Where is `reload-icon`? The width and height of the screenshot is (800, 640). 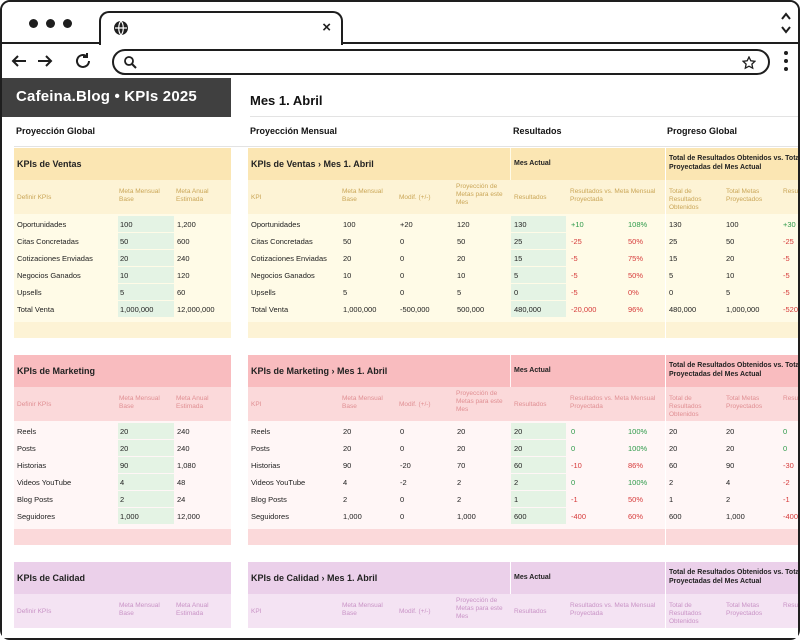 reload-icon is located at coordinates (83, 61).